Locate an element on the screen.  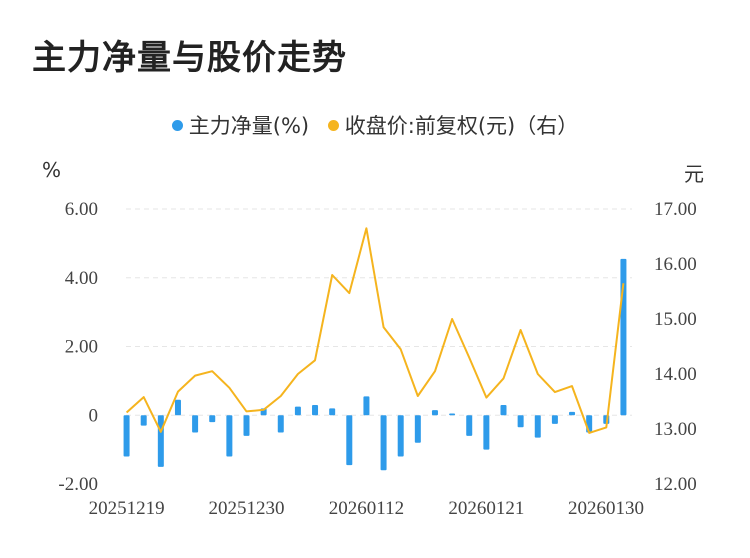
x-axis-tick-label: 20260130 is located at coordinates (606, 508).